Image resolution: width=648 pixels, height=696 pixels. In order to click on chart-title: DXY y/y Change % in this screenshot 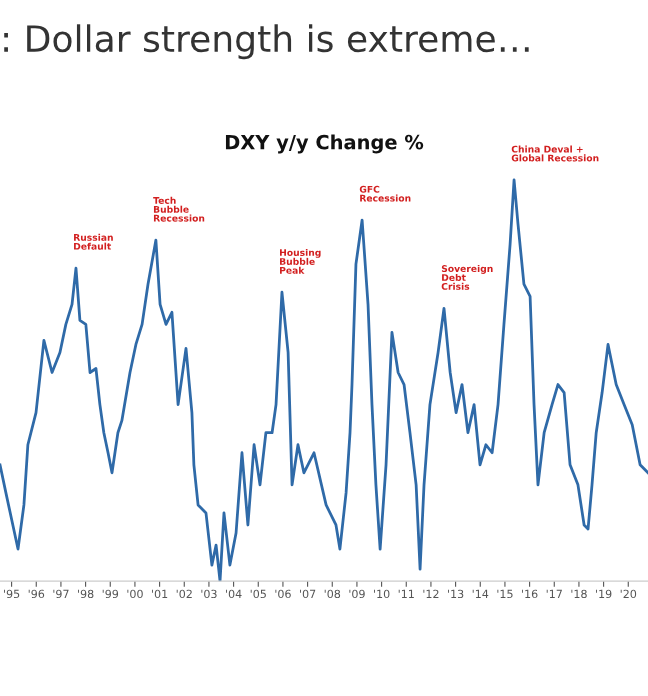, I will do `click(324, 144)`.